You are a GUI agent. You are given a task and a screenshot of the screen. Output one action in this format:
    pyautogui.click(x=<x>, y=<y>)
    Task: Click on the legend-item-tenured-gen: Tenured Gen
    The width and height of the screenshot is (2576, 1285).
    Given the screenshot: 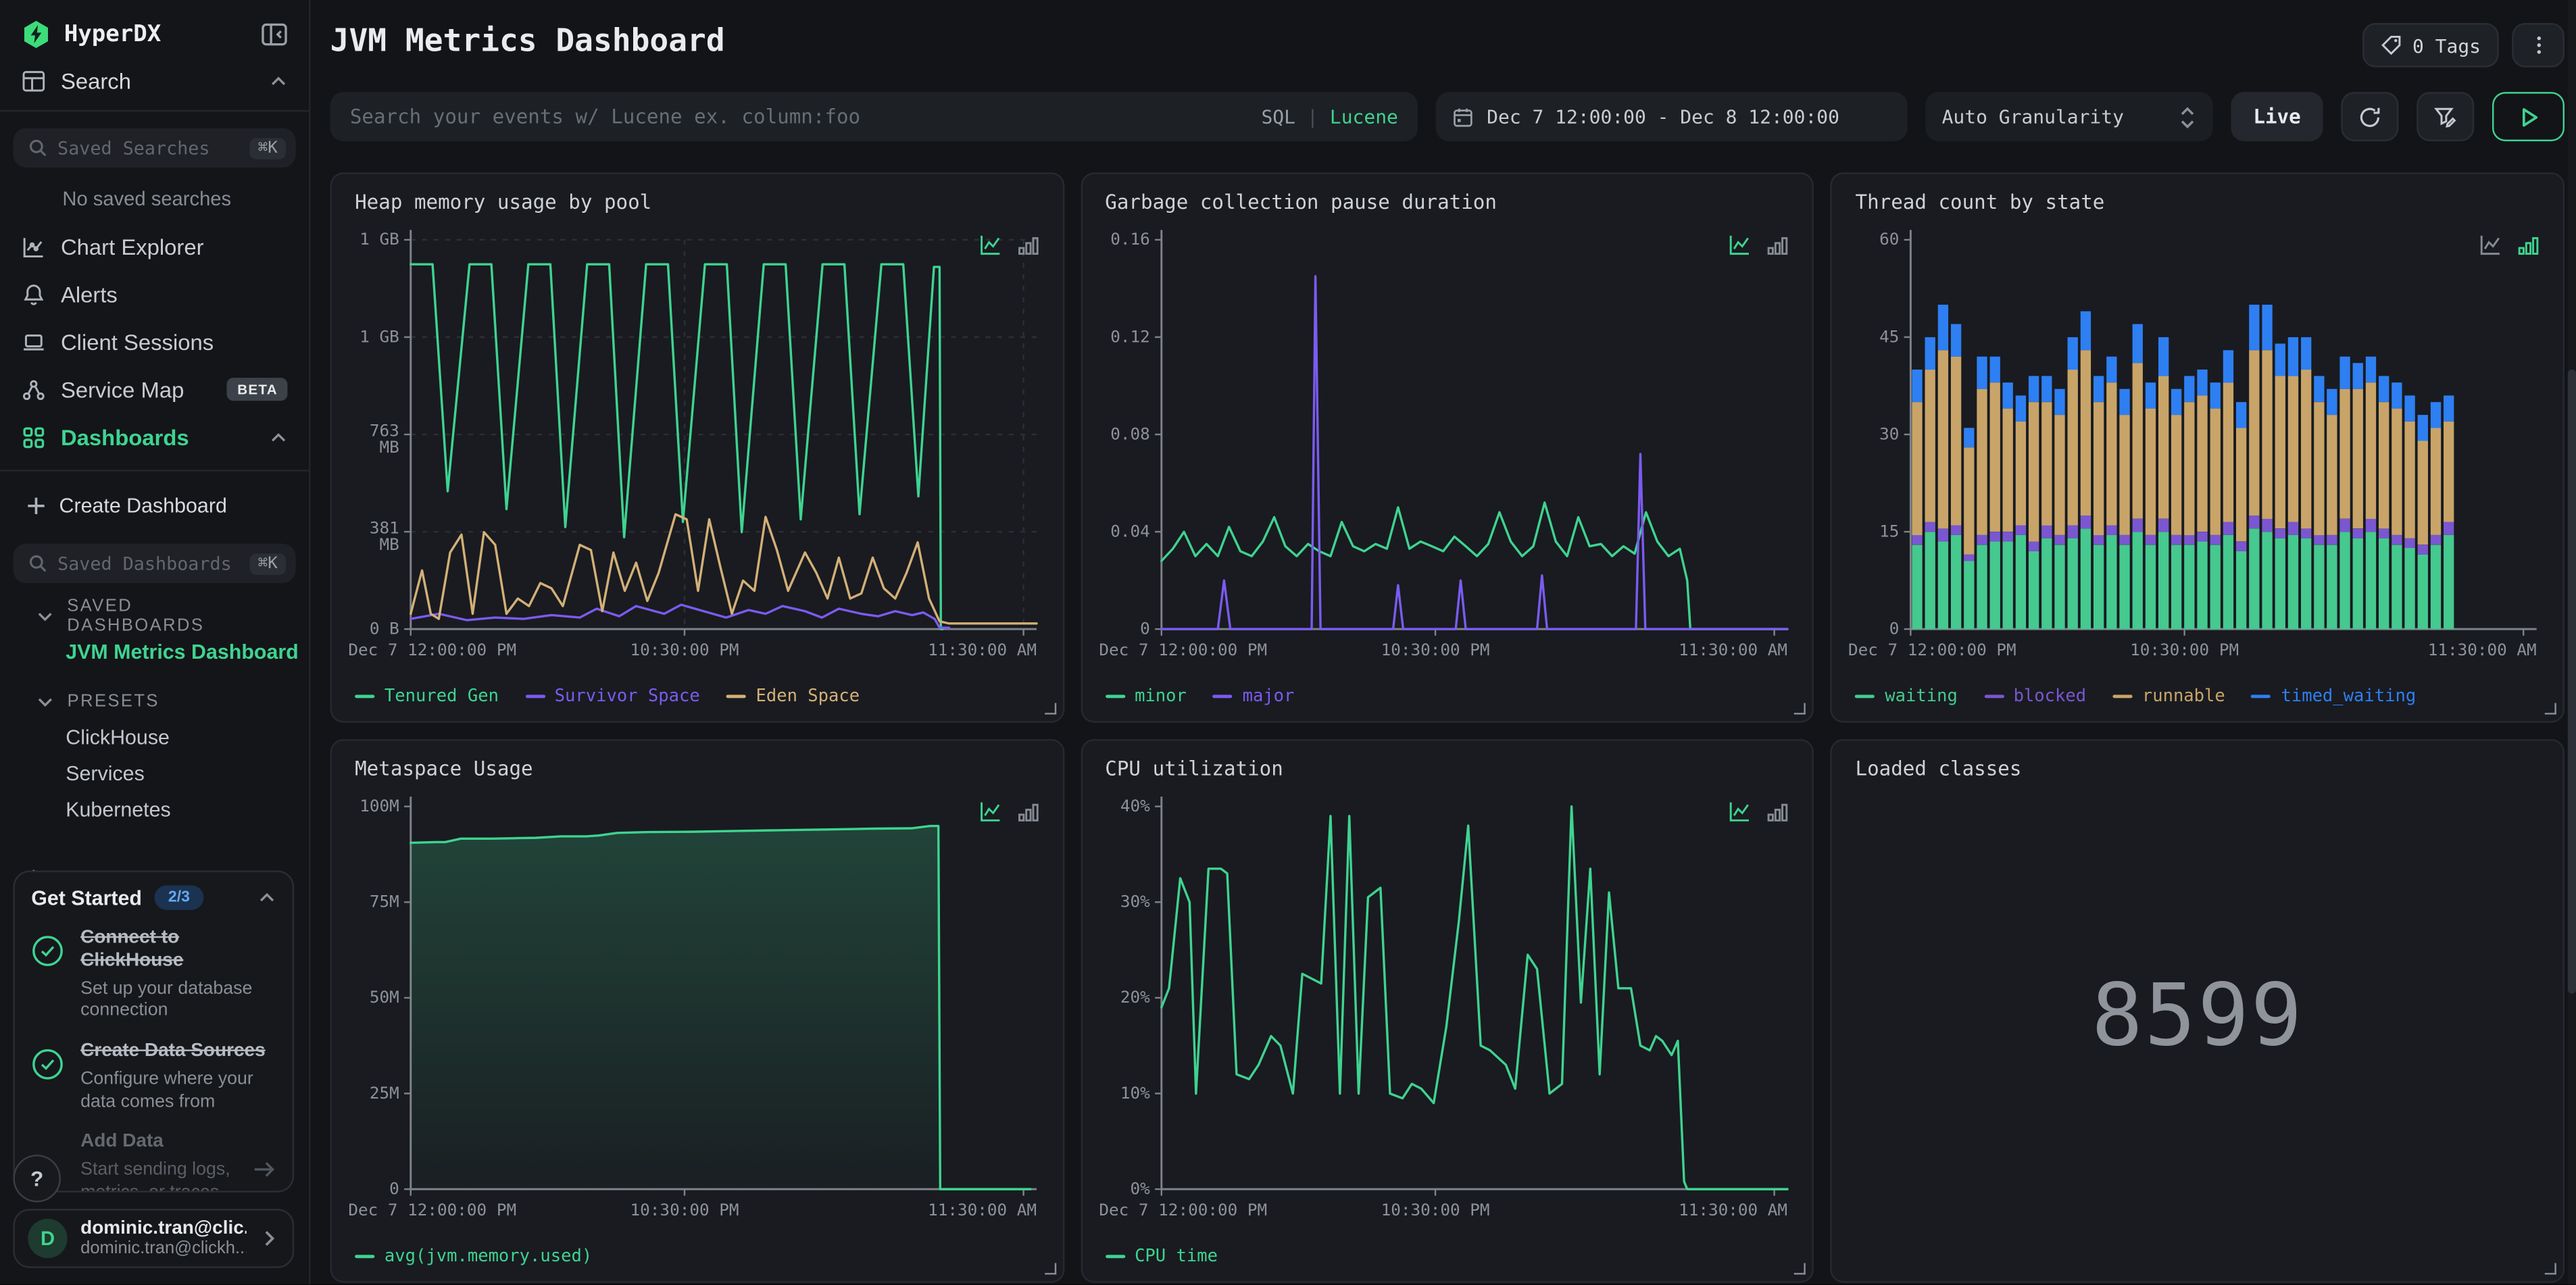 What is the action you would take?
    pyautogui.click(x=427, y=696)
    